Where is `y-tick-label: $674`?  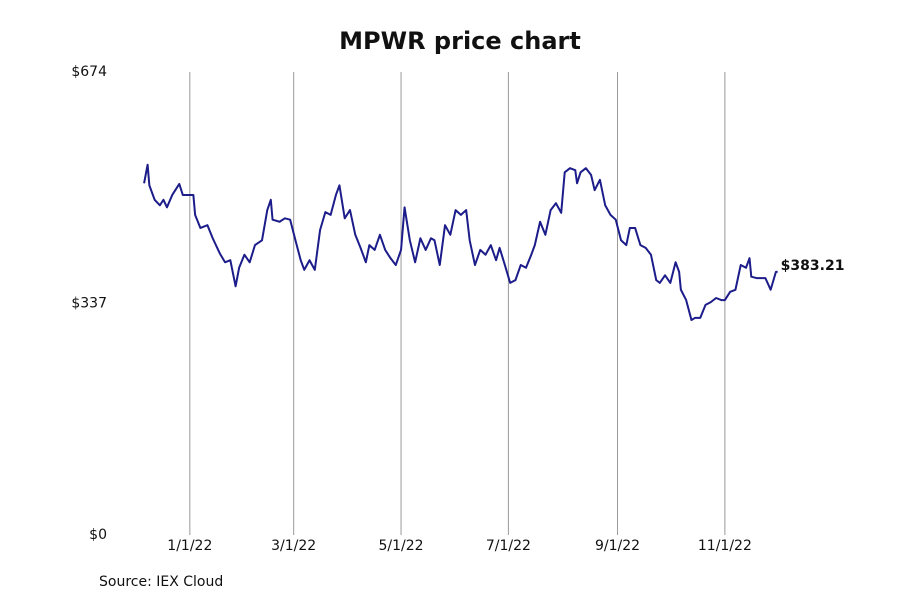 y-tick-label: $674 is located at coordinates (89, 72).